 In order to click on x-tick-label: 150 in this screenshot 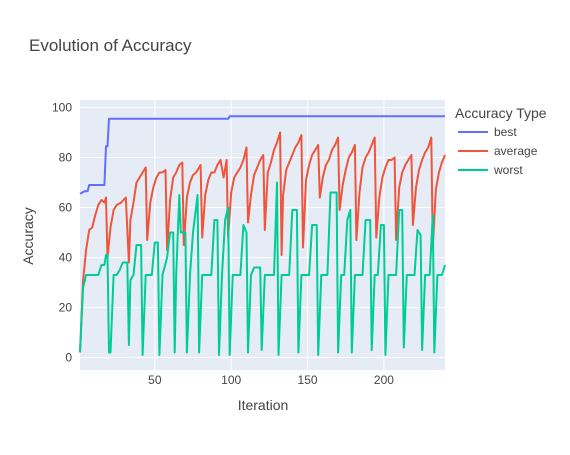, I will do `click(308, 380)`.